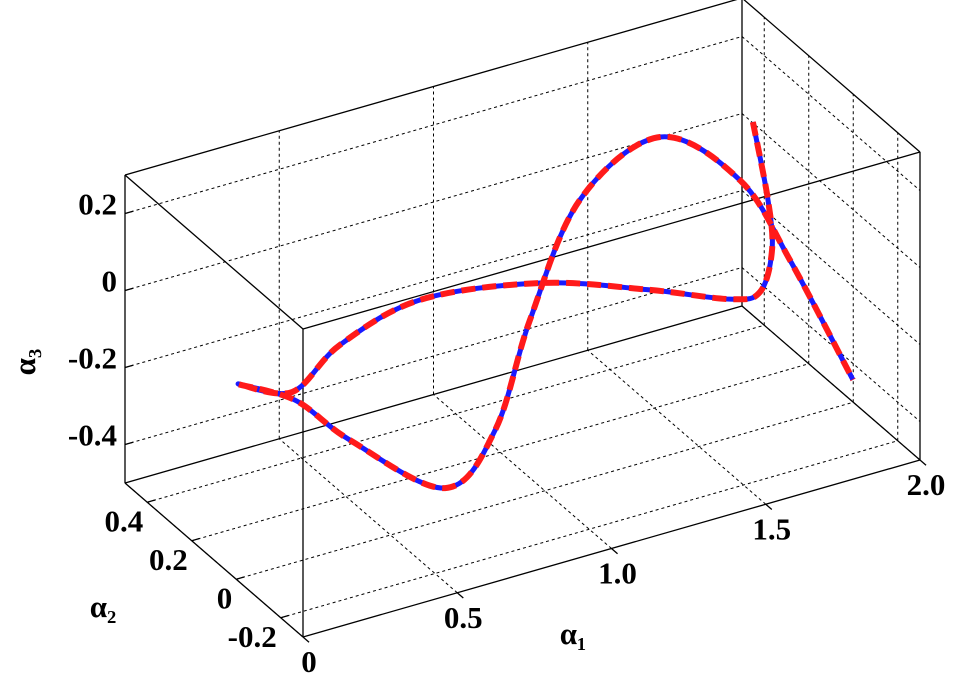 Image resolution: width=963 pixels, height=682 pixels. I want to click on y-tick-label: -0.2, so click(252, 636).